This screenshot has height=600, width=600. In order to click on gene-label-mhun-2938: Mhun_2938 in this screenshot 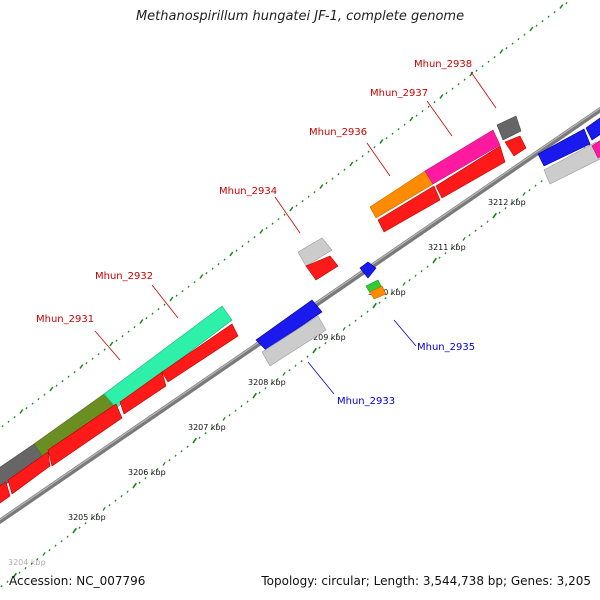, I will do `click(443, 64)`.